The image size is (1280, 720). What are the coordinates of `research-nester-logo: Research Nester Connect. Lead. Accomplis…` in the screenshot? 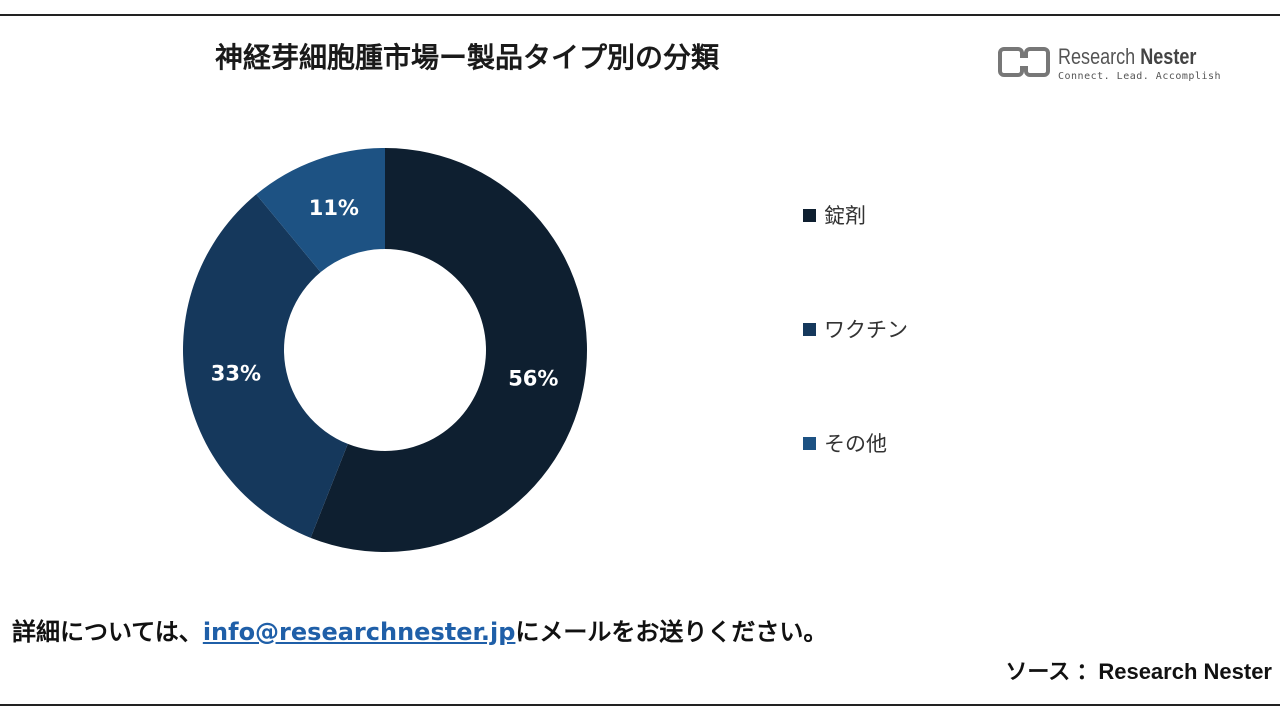 It's located at (1113, 64).